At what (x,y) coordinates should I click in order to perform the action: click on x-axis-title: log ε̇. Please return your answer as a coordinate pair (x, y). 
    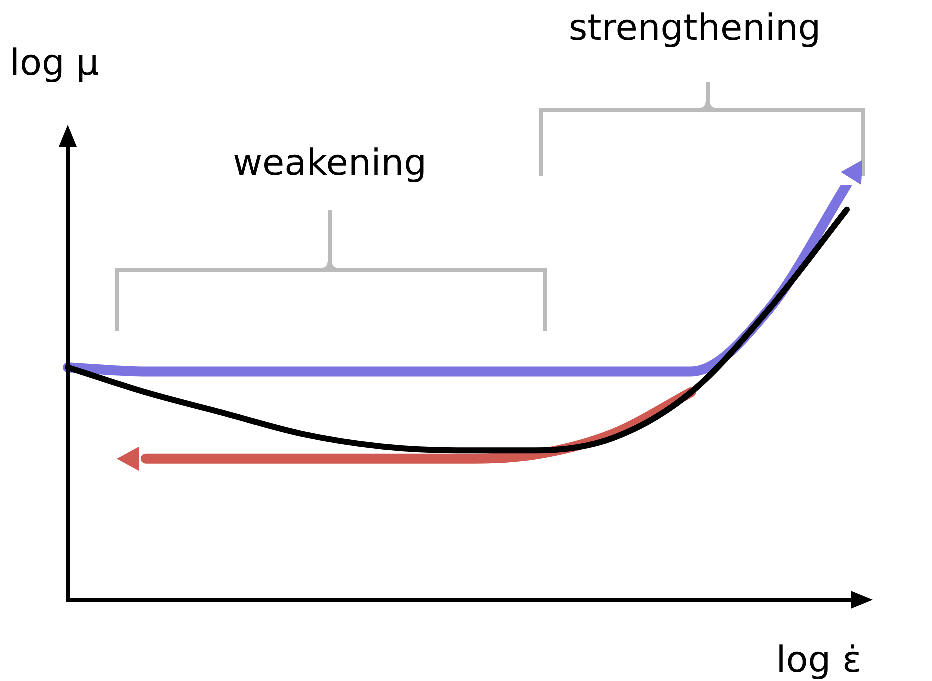
    Looking at the image, I should click on (819, 660).